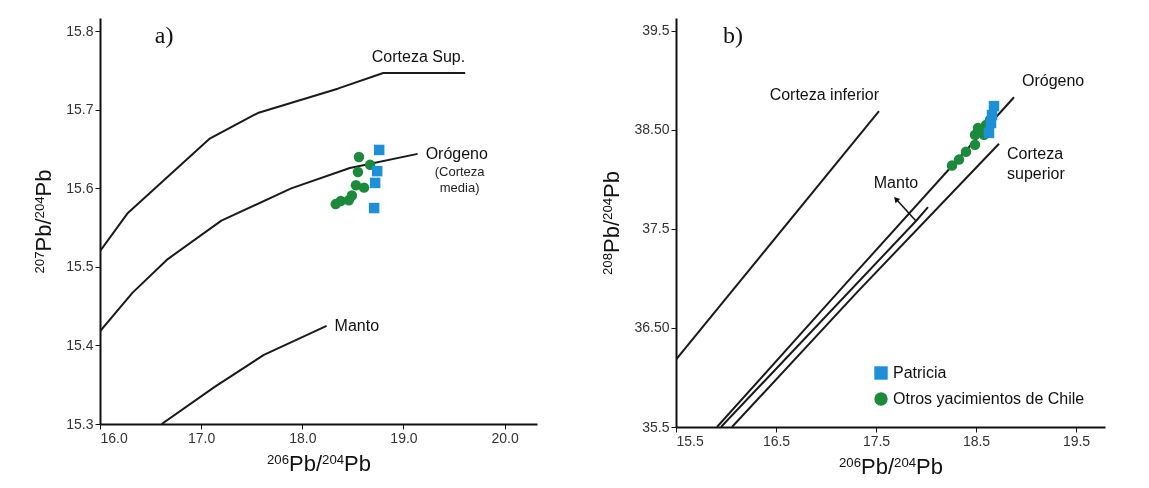 Image resolution: width=1149 pixels, height=488 pixels. Describe the element at coordinates (1076, 440) in the screenshot. I see `x-tick-label: 19.5` at that location.